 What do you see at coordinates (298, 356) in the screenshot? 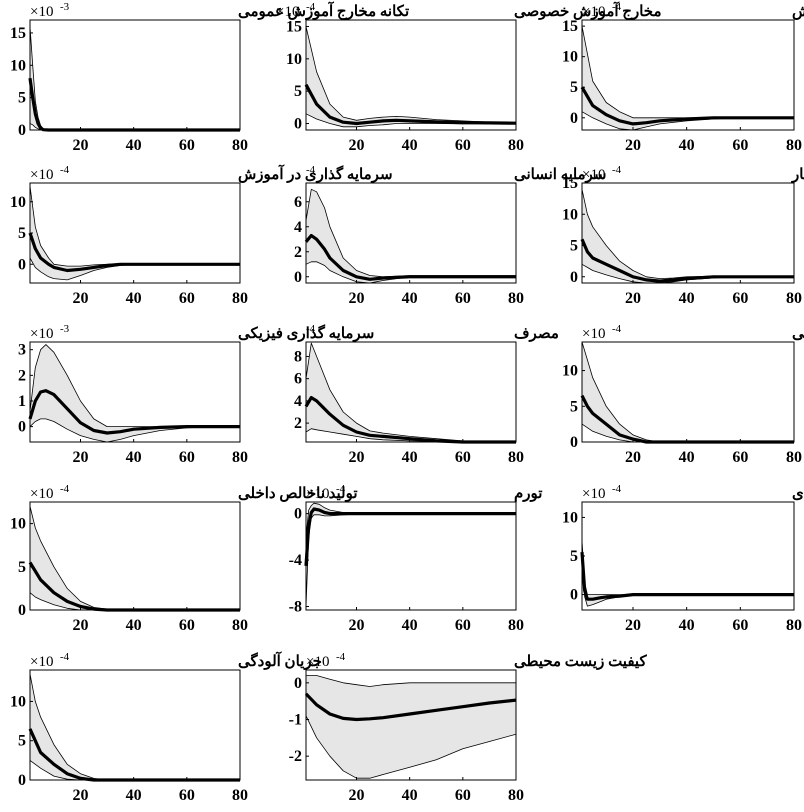
I see `y-tick-label: 8` at bounding box center [298, 356].